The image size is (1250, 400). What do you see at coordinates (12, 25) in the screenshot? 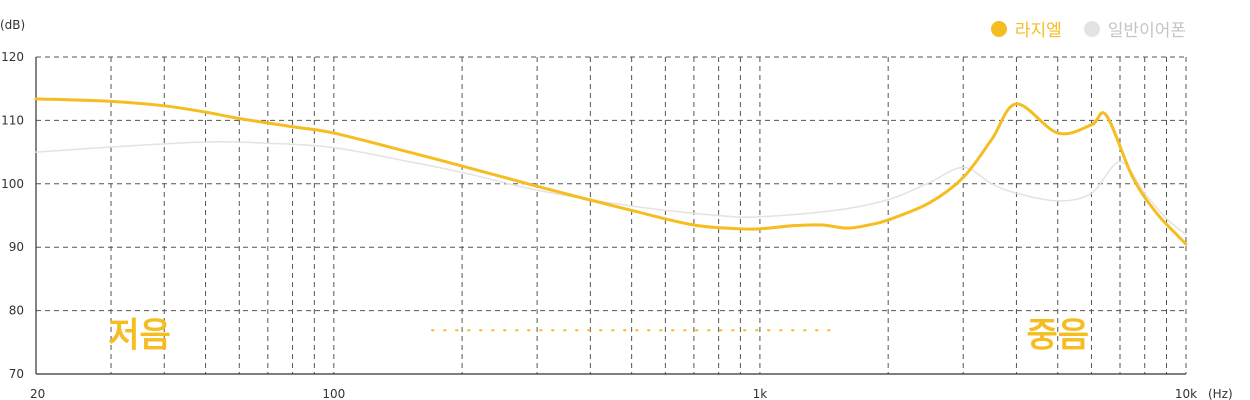
I see `y-axis-label: (dB)` at bounding box center [12, 25].